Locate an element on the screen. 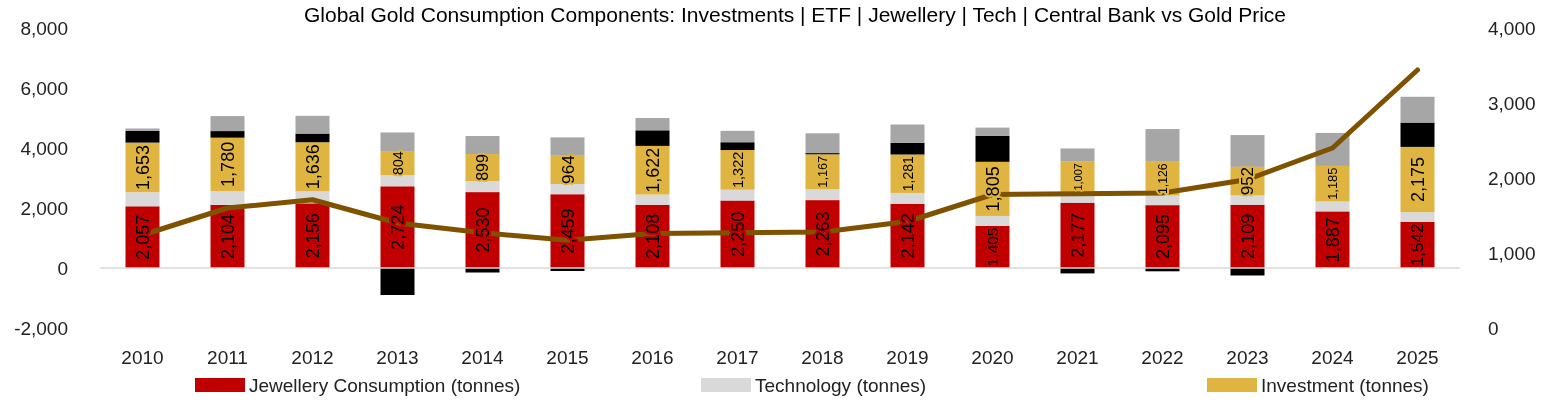  x-tick-label: 2013 is located at coordinates (397, 357).